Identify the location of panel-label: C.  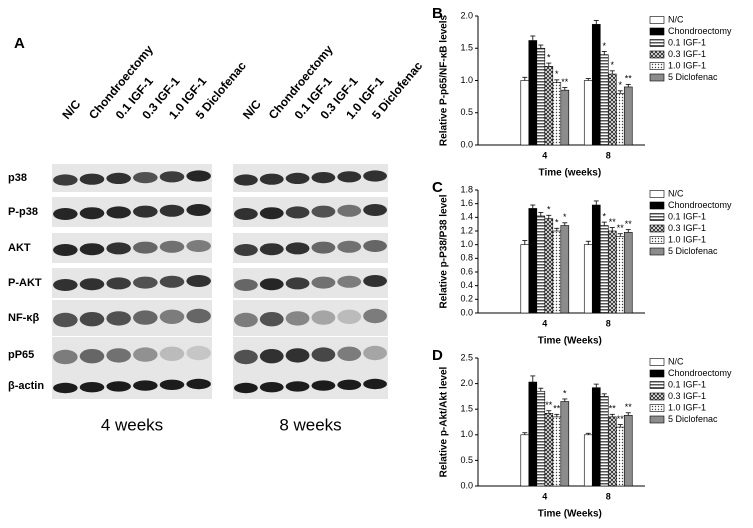
(437, 187).